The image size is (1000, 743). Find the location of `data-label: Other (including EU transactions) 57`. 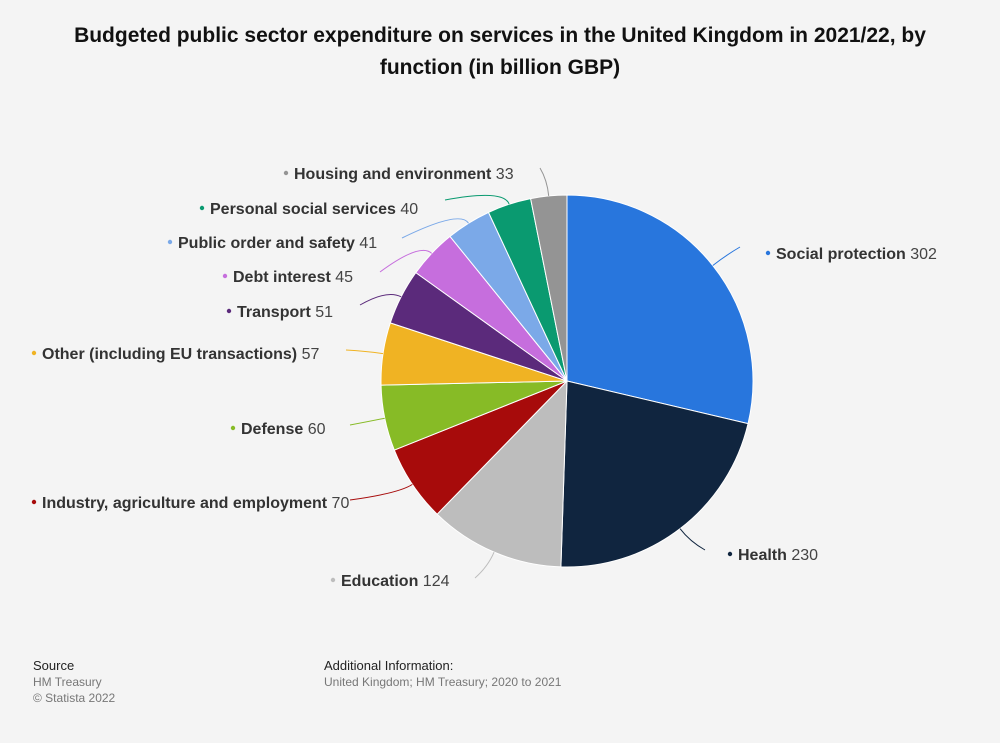

data-label: Other (including EU transactions) 57 is located at coordinates (180, 354).